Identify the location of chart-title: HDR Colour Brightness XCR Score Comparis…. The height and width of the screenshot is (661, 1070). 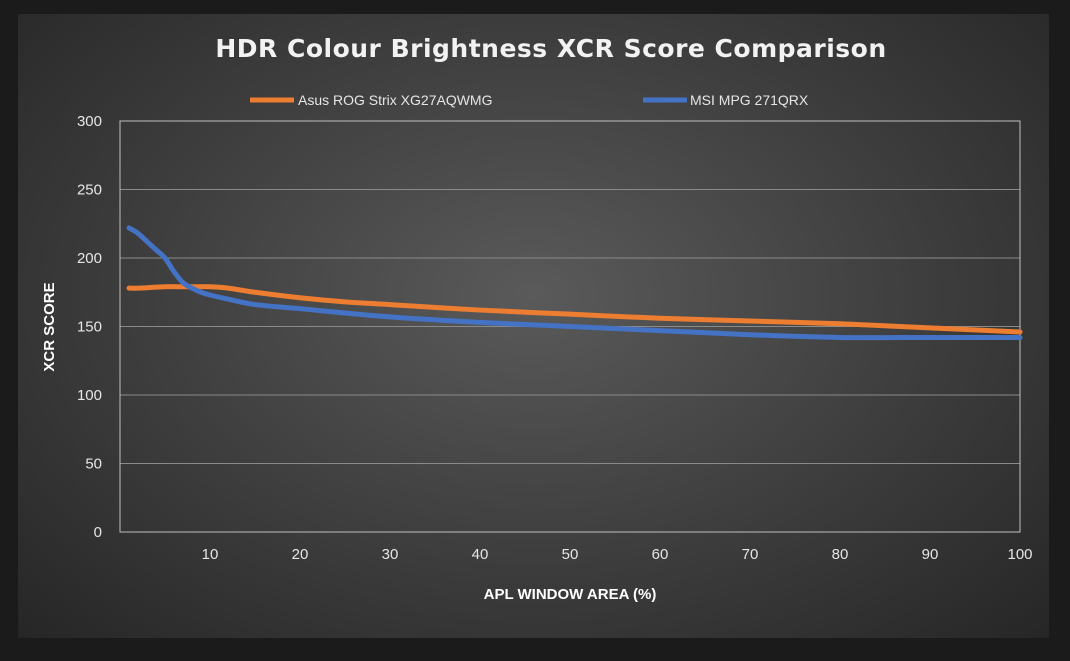
(550, 48).